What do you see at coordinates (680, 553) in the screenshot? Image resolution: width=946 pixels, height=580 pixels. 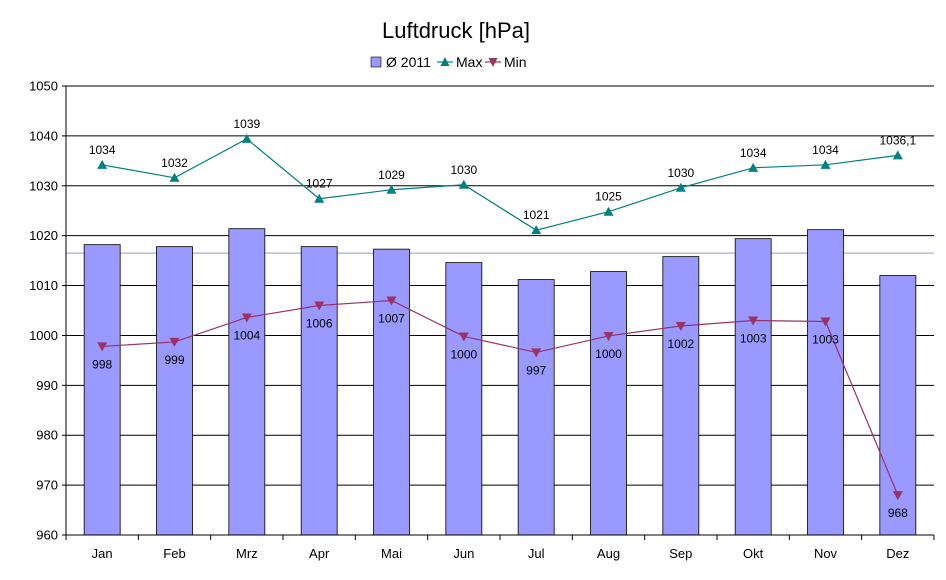 I see `x-tick-label: Sep` at bounding box center [680, 553].